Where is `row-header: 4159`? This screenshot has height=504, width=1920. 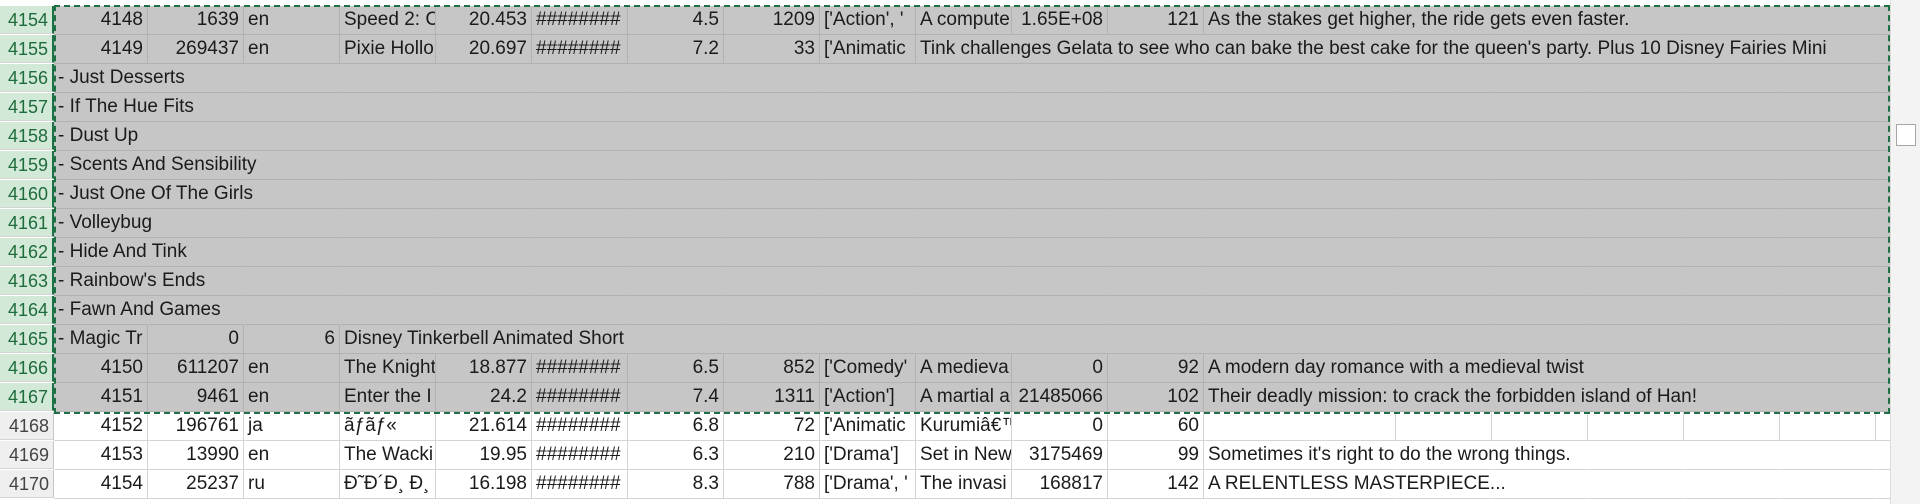
row-header: 4159 is located at coordinates (27, 165).